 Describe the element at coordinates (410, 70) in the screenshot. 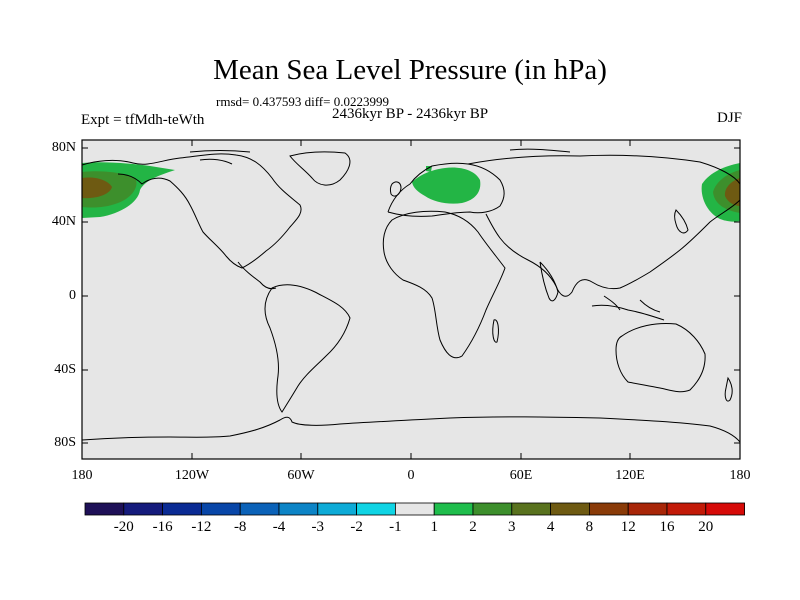

I see `map-title: Mean Sea Level Pressure (in hPa)` at that location.